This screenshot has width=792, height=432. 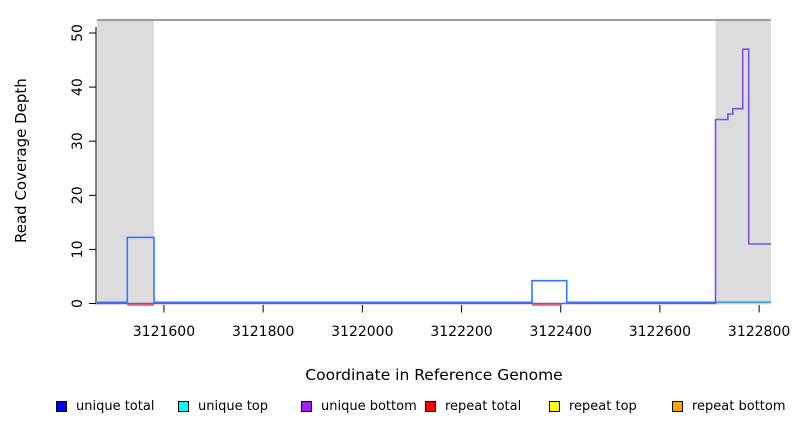 What do you see at coordinates (483, 406) in the screenshot?
I see `legend-item-label: repeat total` at bounding box center [483, 406].